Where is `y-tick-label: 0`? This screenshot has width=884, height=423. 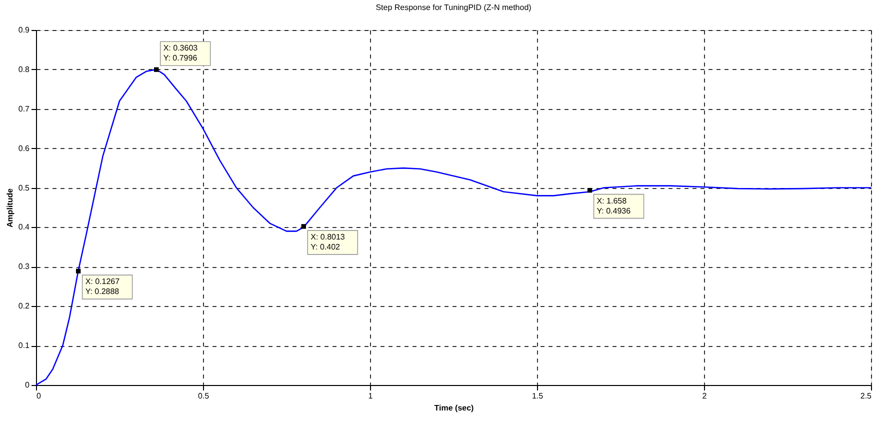
y-tick-label: 0 is located at coordinates (27, 385).